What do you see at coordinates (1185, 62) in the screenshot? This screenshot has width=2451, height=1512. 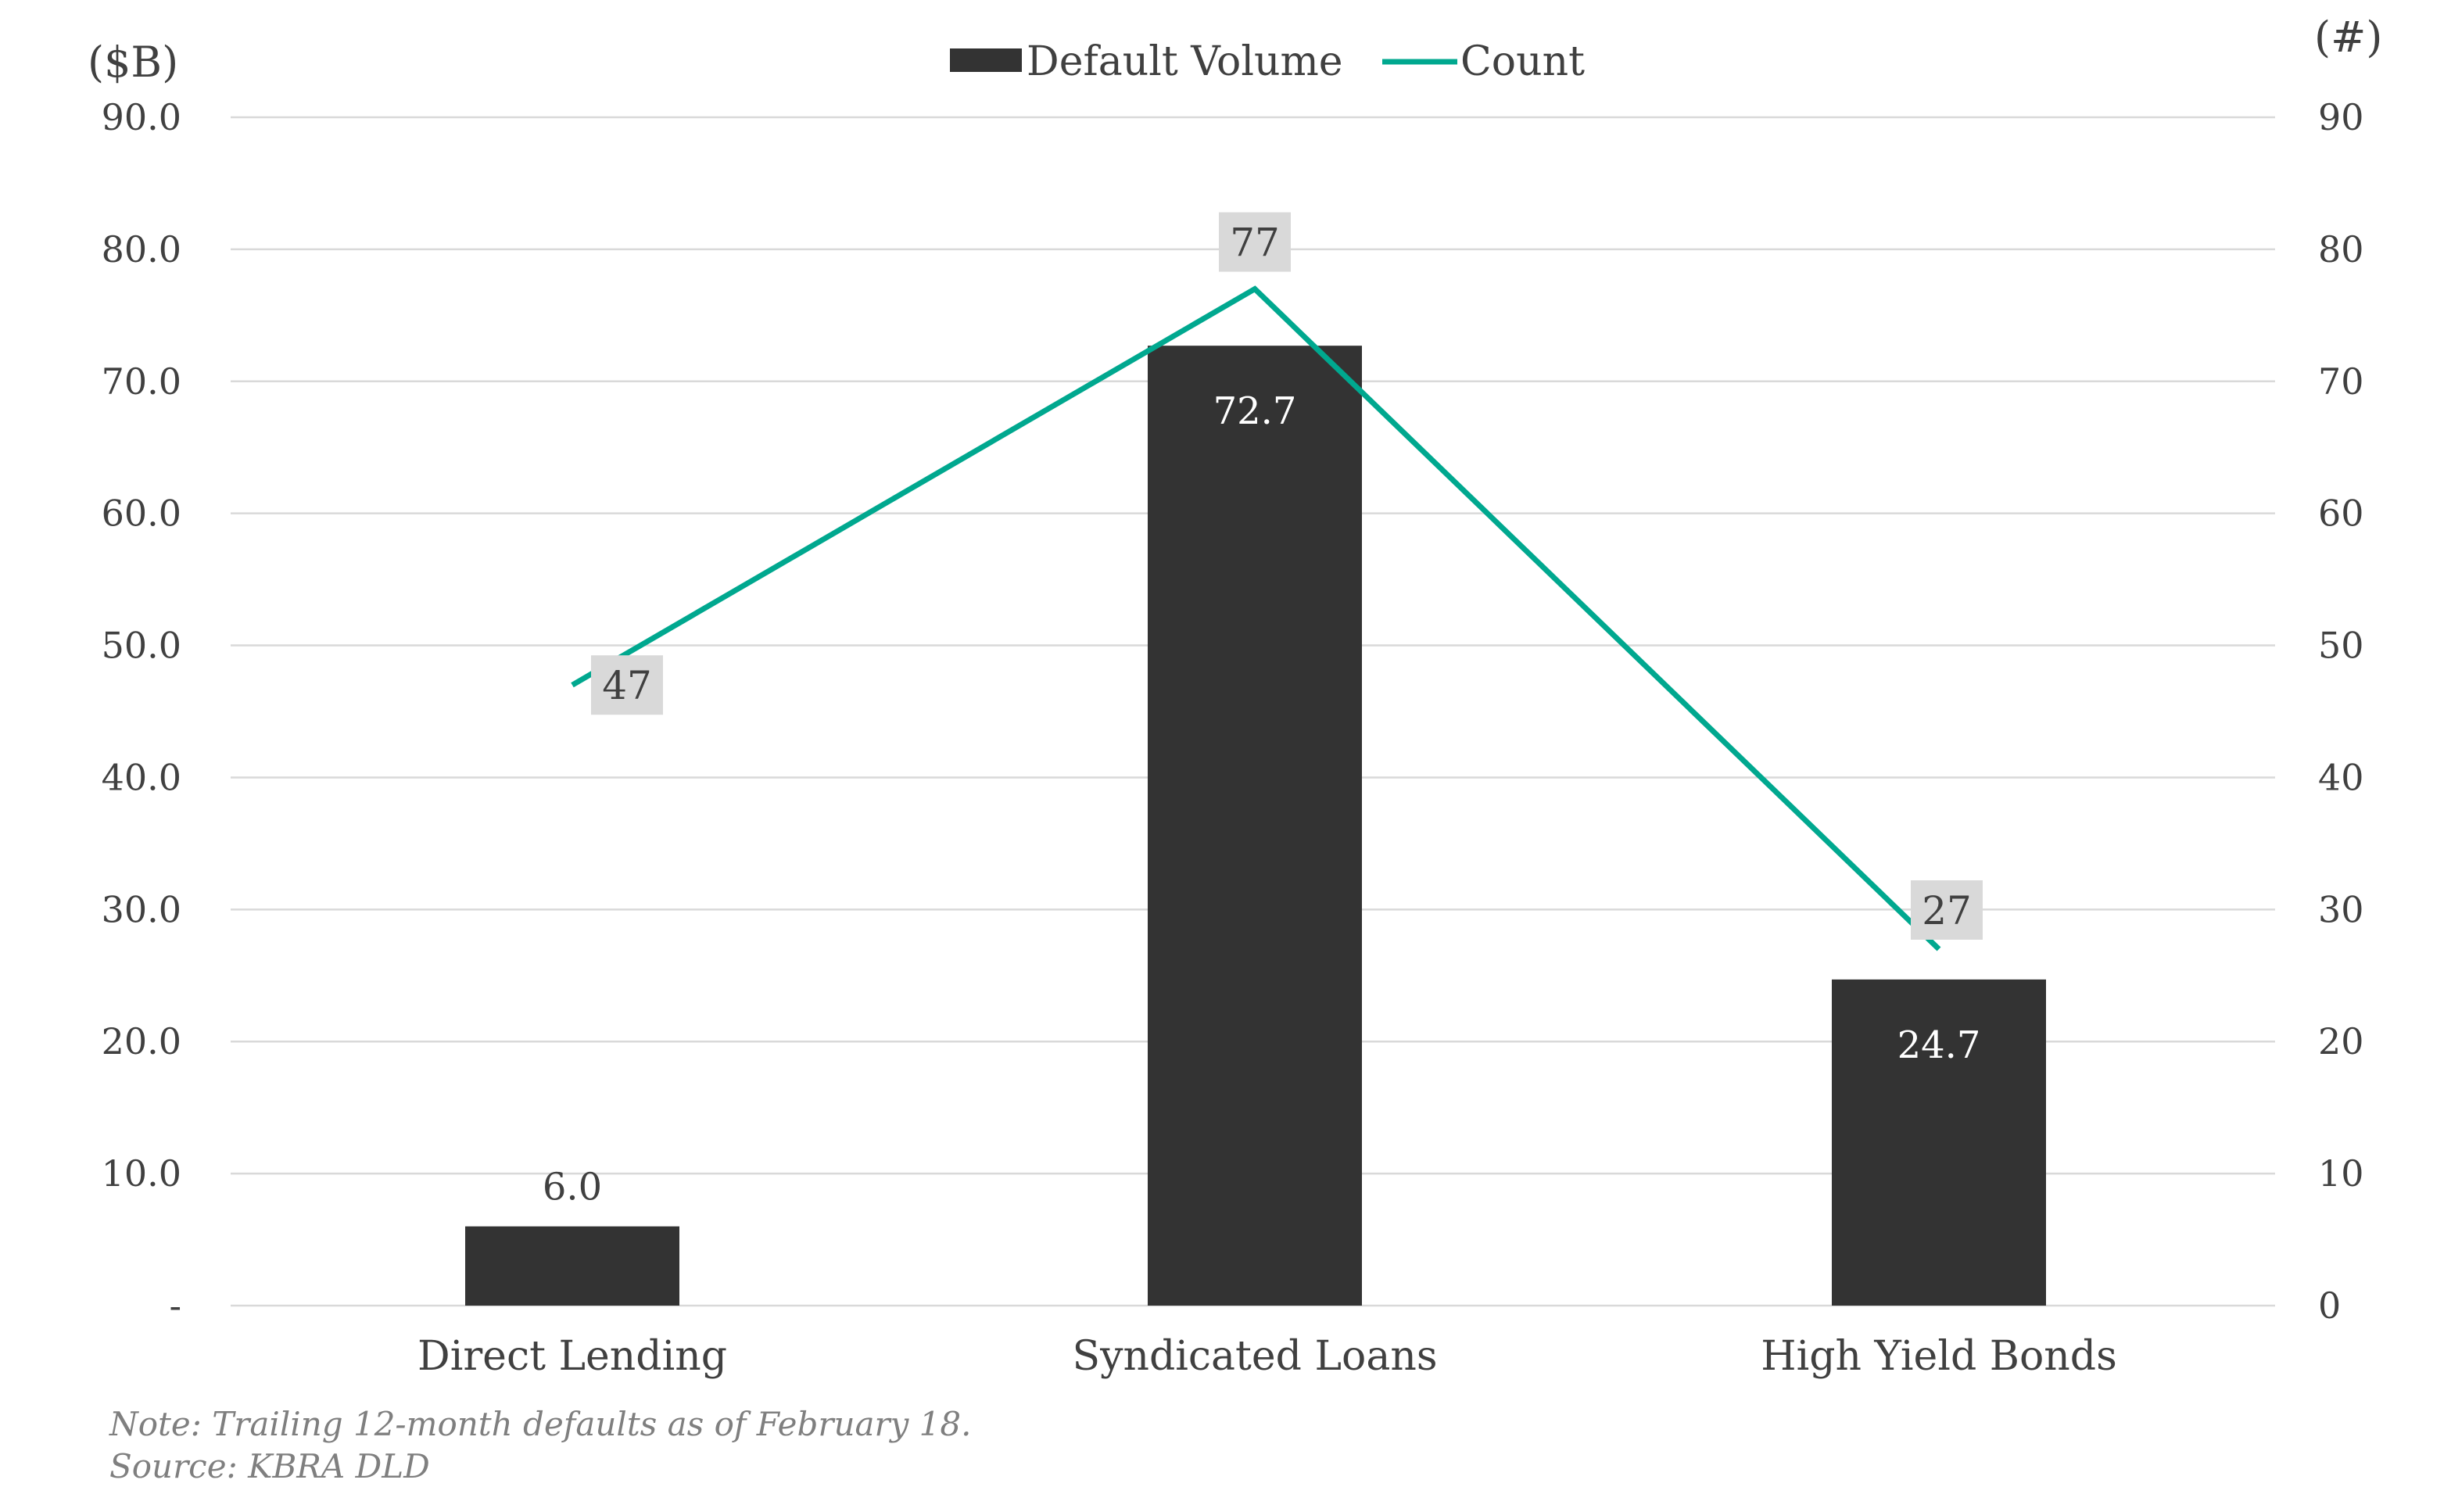 I see `legend-label-default-volume: Default Volume` at bounding box center [1185, 62].